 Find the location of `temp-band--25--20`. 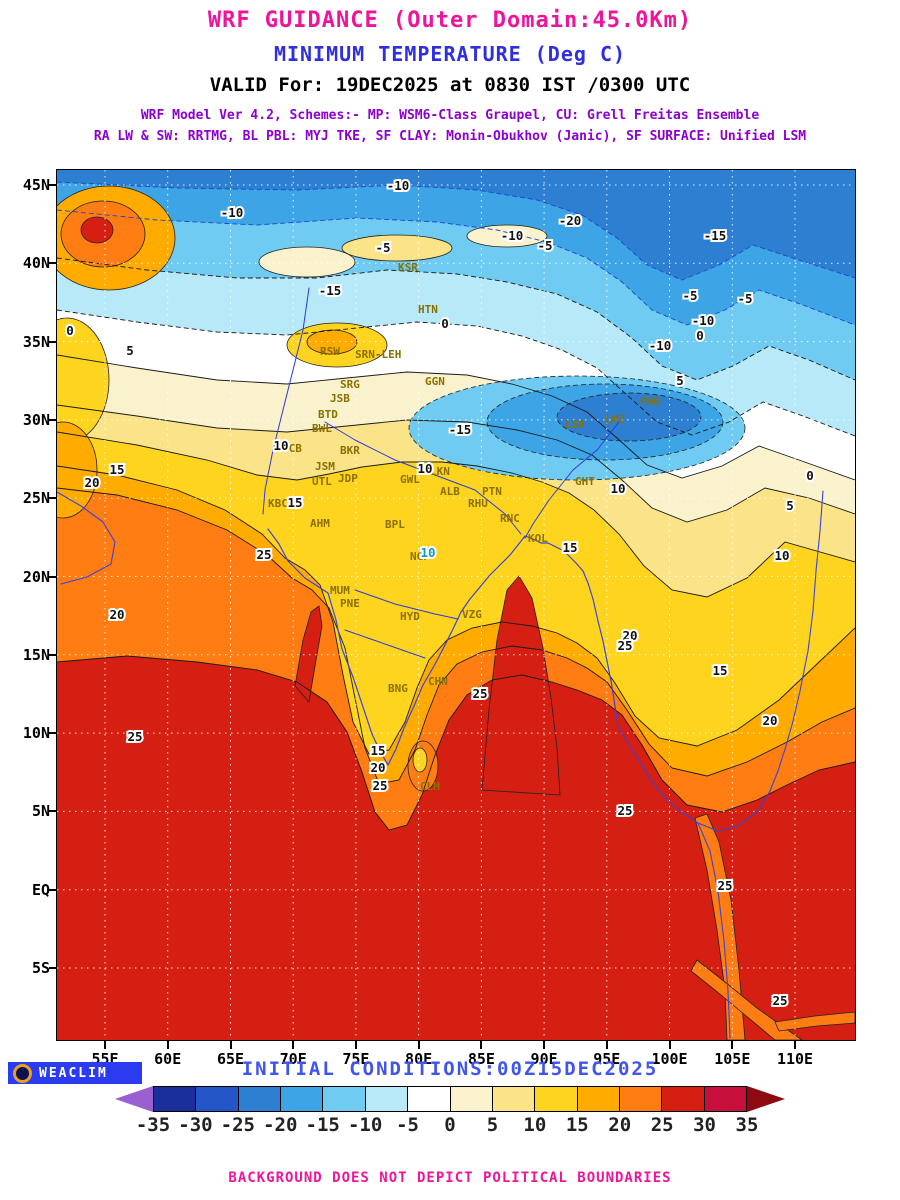

temp-band--25--20 is located at coordinates (456, 225).